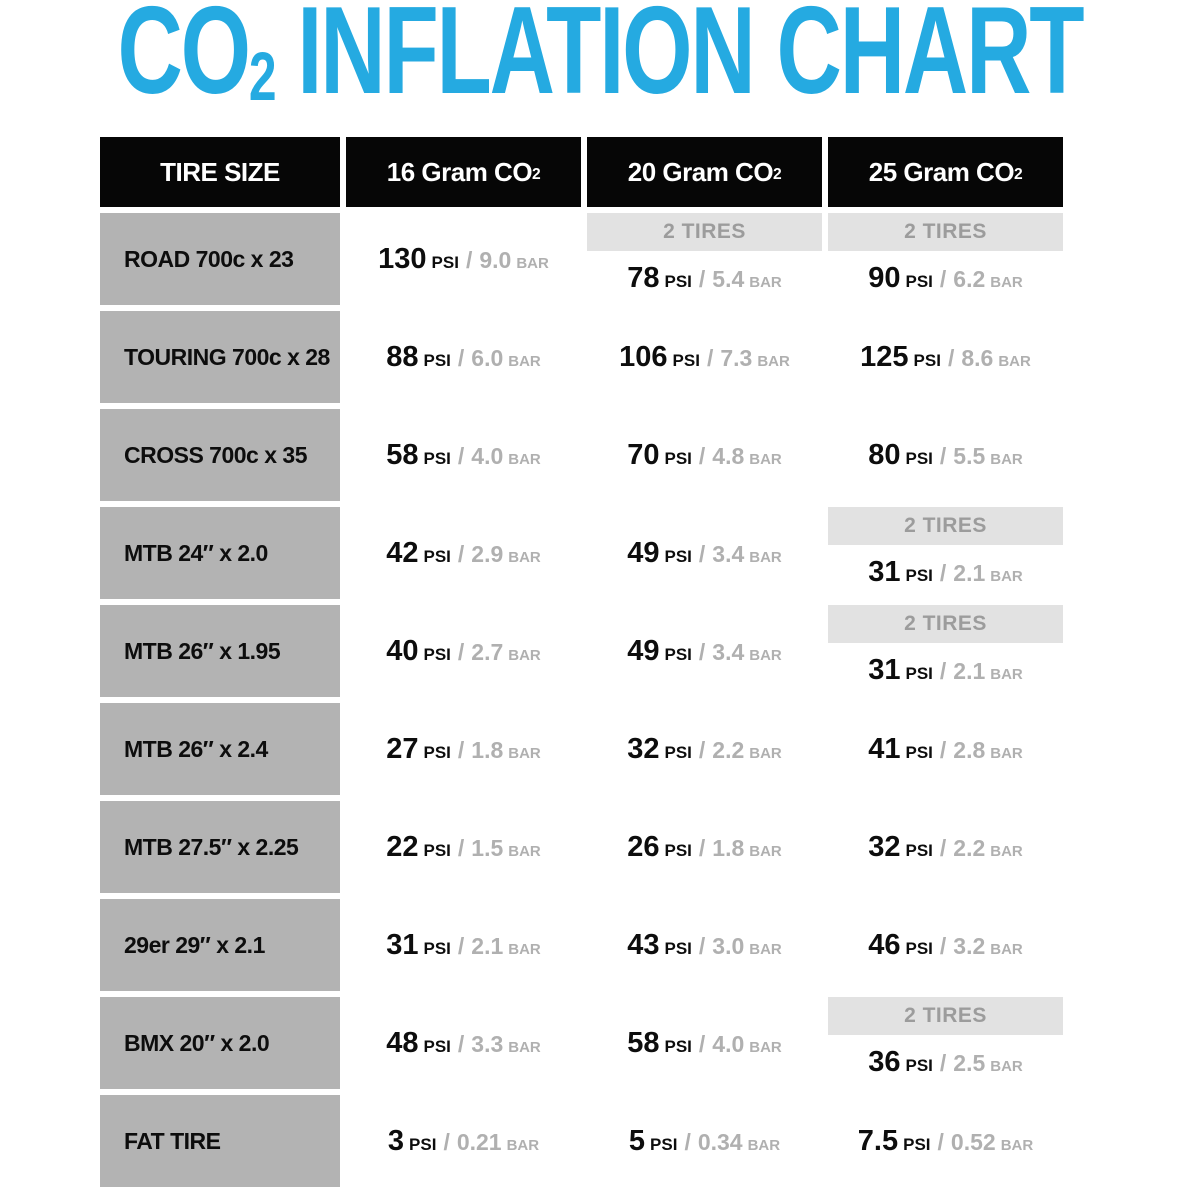 This screenshot has height=1200, width=1200. What do you see at coordinates (220, 945) in the screenshot?
I see `tire-size-cell: 29er 29″ x 2.1` at bounding box center [220, 945].